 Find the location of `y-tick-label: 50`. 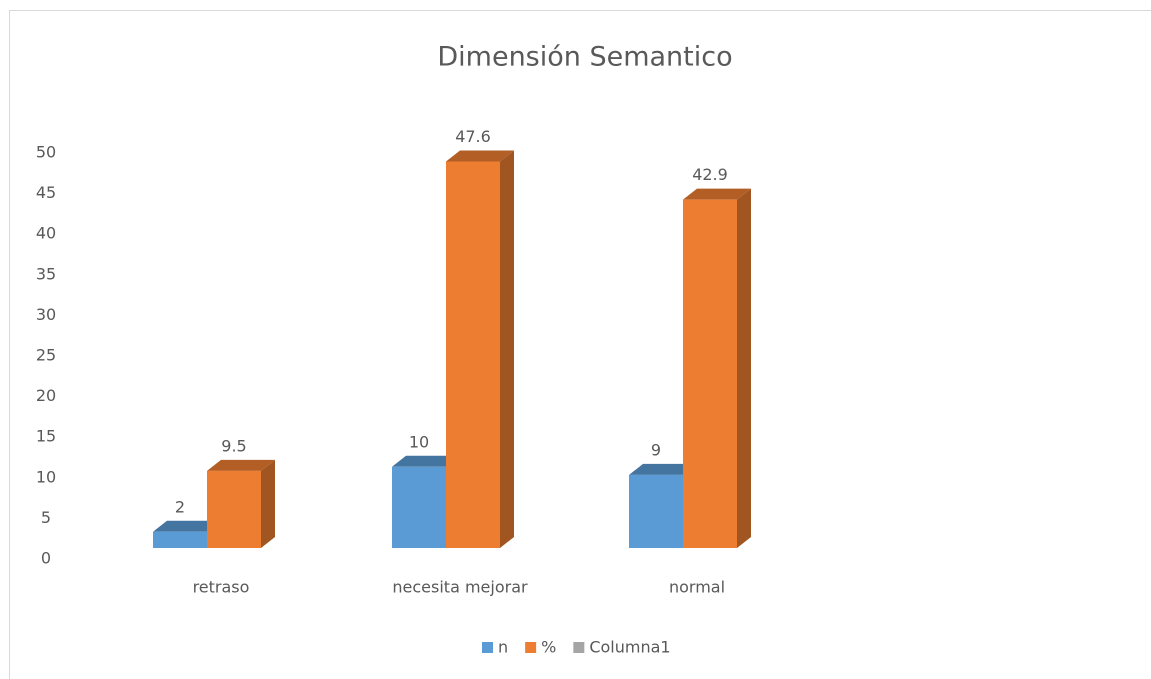

y-tick-label: 50 is located at coordinates (46, 152).